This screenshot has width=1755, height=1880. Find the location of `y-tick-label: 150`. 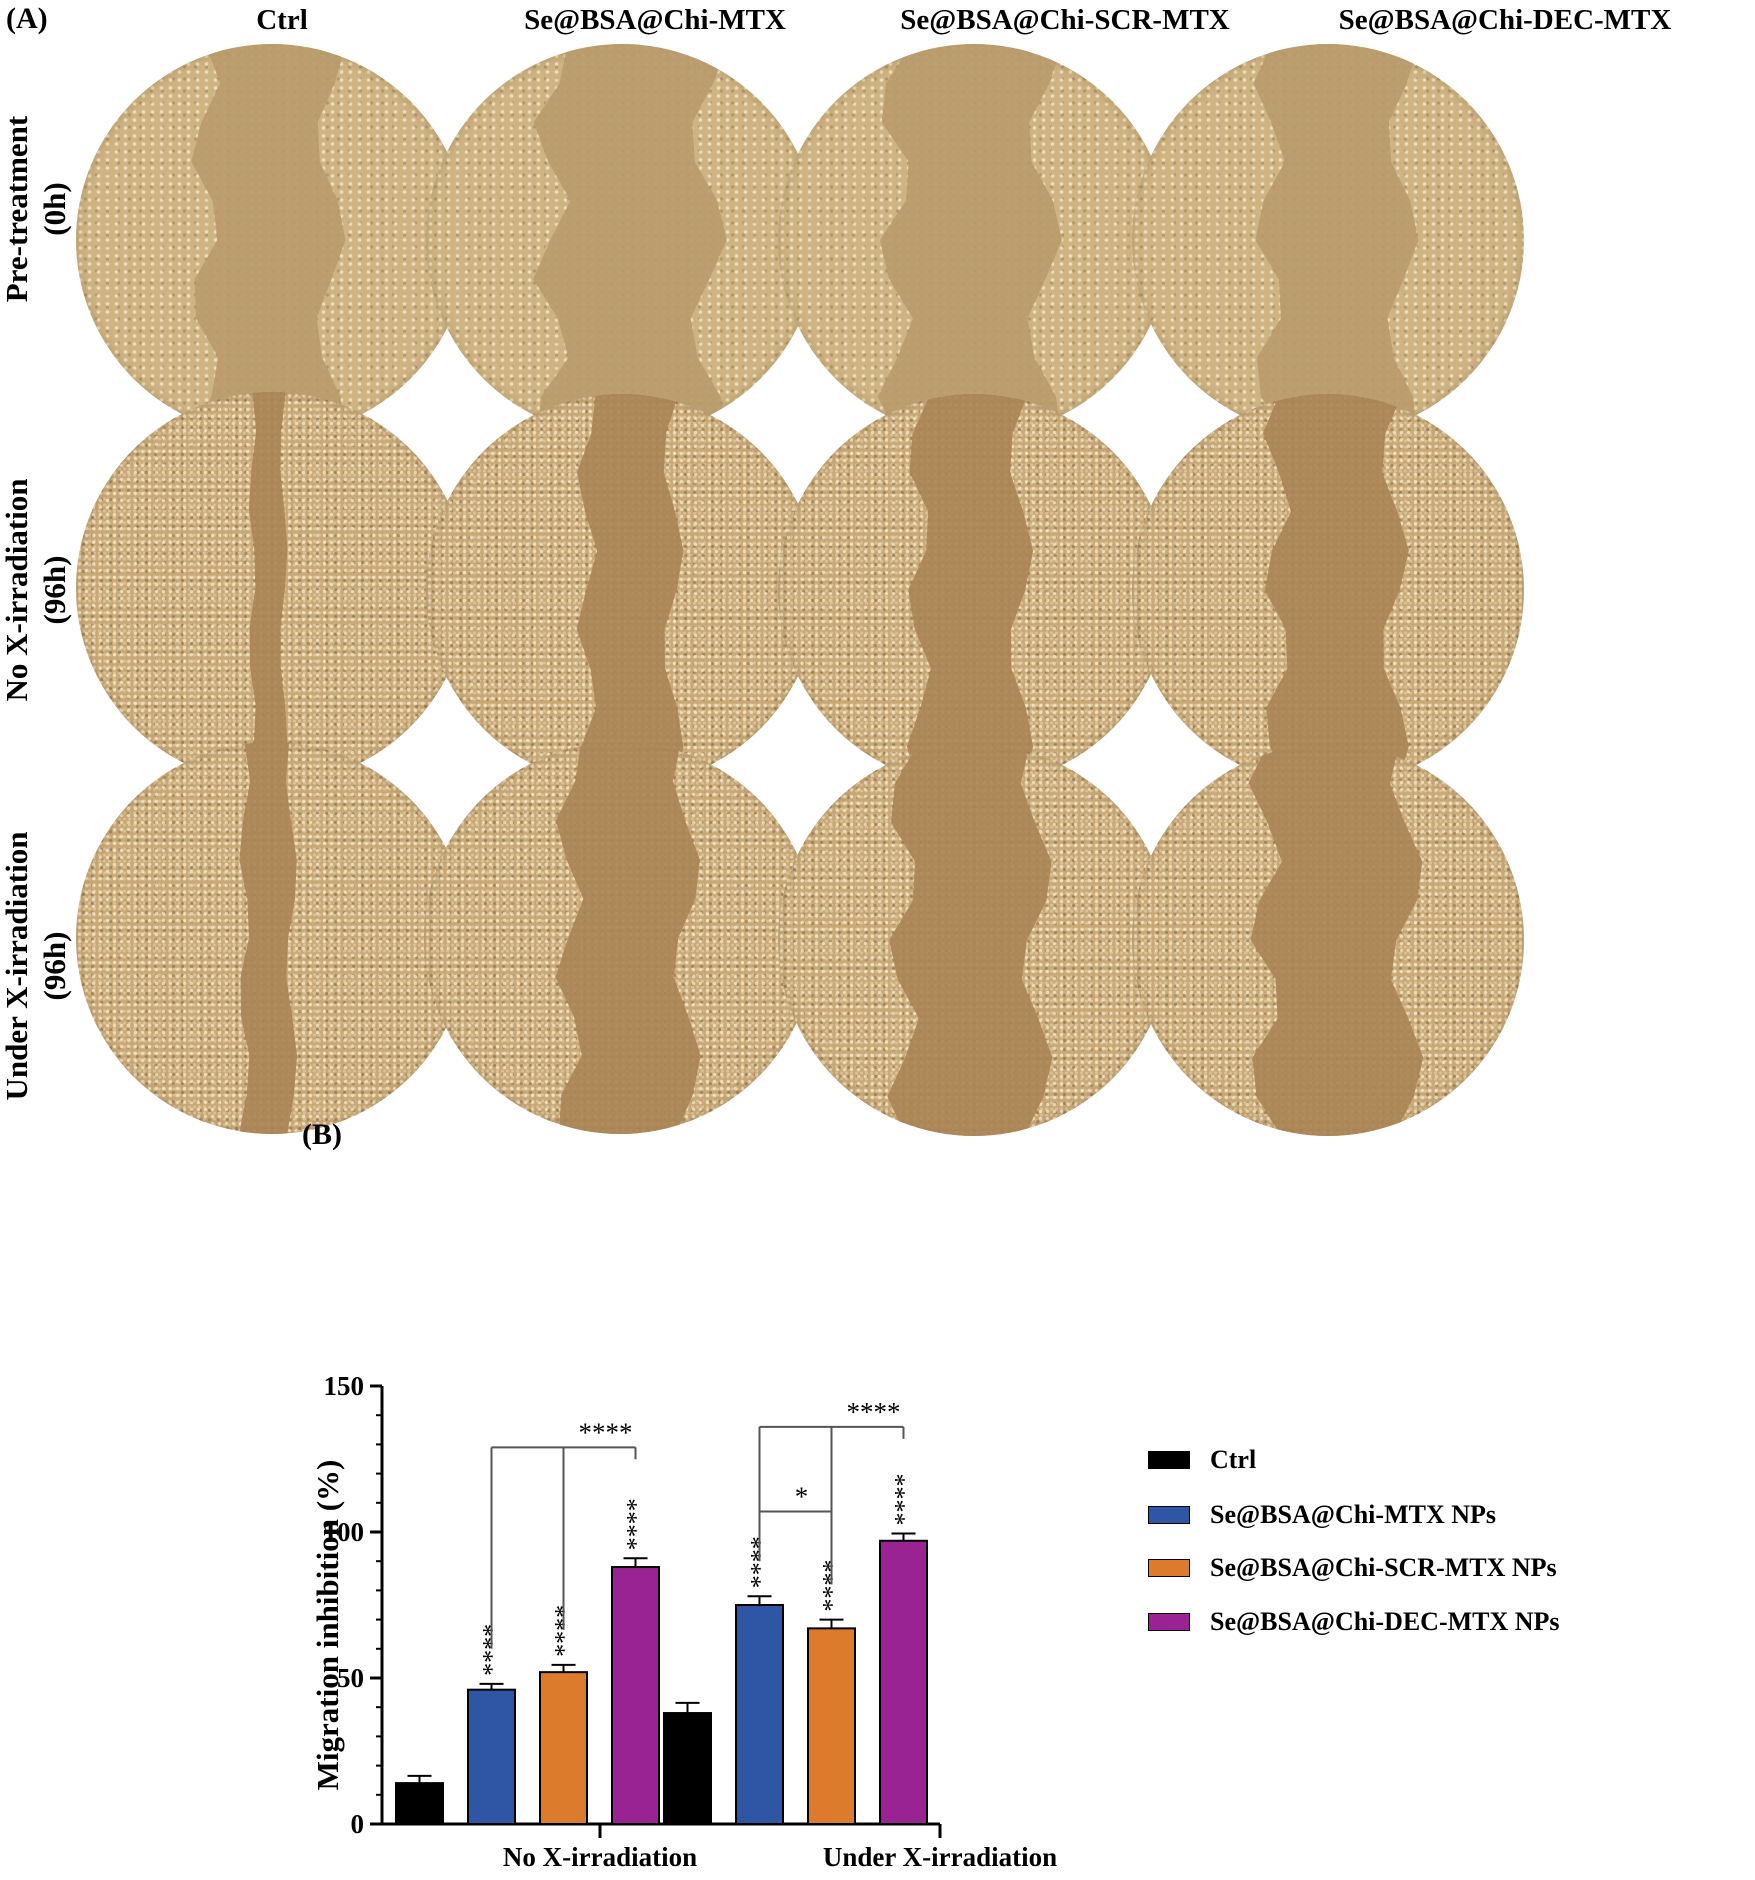

y-tick-label: 150 is located at coordinates (344, 1386).